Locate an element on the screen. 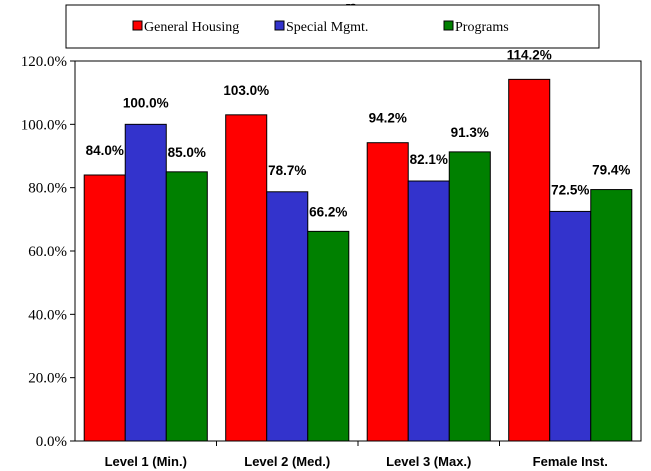 Image resolution: width=651 pixels, height=471 pixels. y-axis: 0.0% 20.0% 40.0% 60.0% 80.0% 100.0% 120.0% is located at coordinates (48, 252).